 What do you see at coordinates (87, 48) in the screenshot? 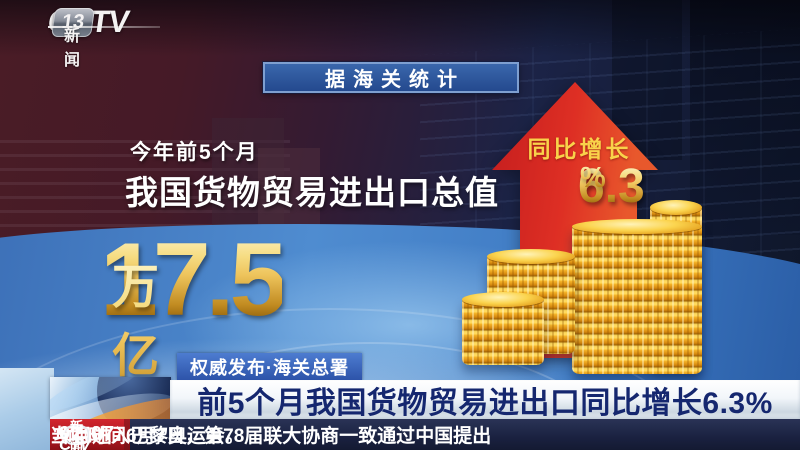
I see `channel-subtitle: 新闻` at bounding box center [87, 48].